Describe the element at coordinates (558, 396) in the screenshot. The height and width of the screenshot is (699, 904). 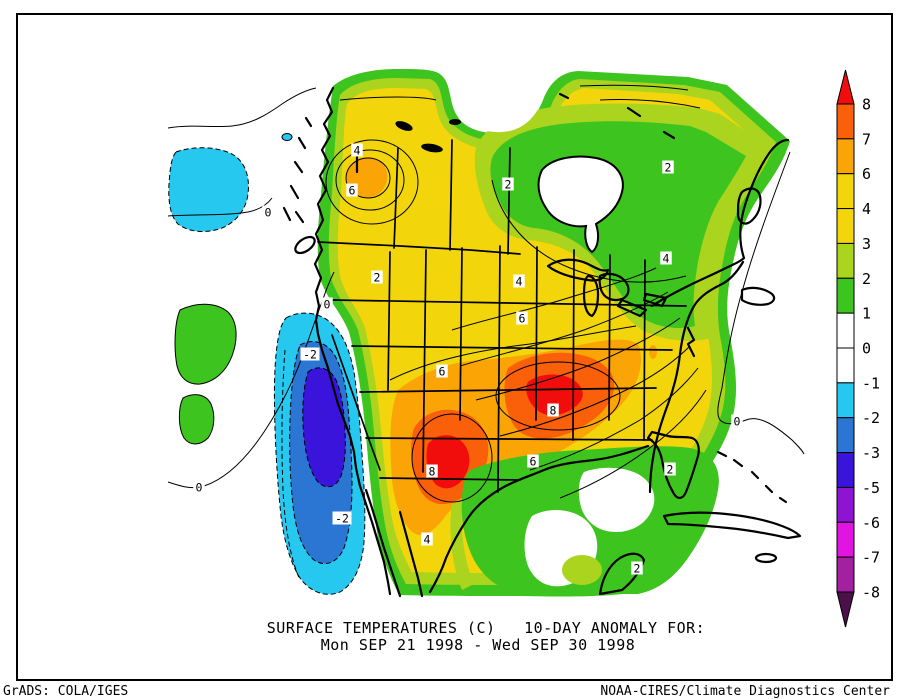
I see `central-core-ring` at that location.